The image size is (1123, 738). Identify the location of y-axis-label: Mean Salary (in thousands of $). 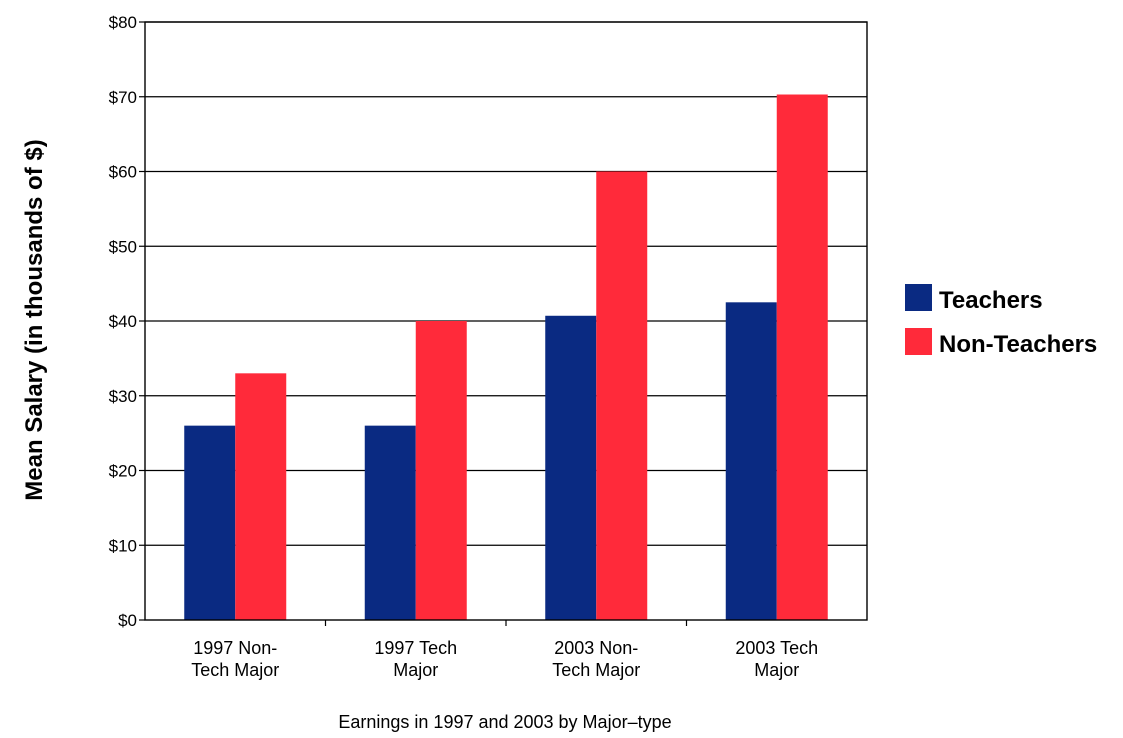
(34, 319).